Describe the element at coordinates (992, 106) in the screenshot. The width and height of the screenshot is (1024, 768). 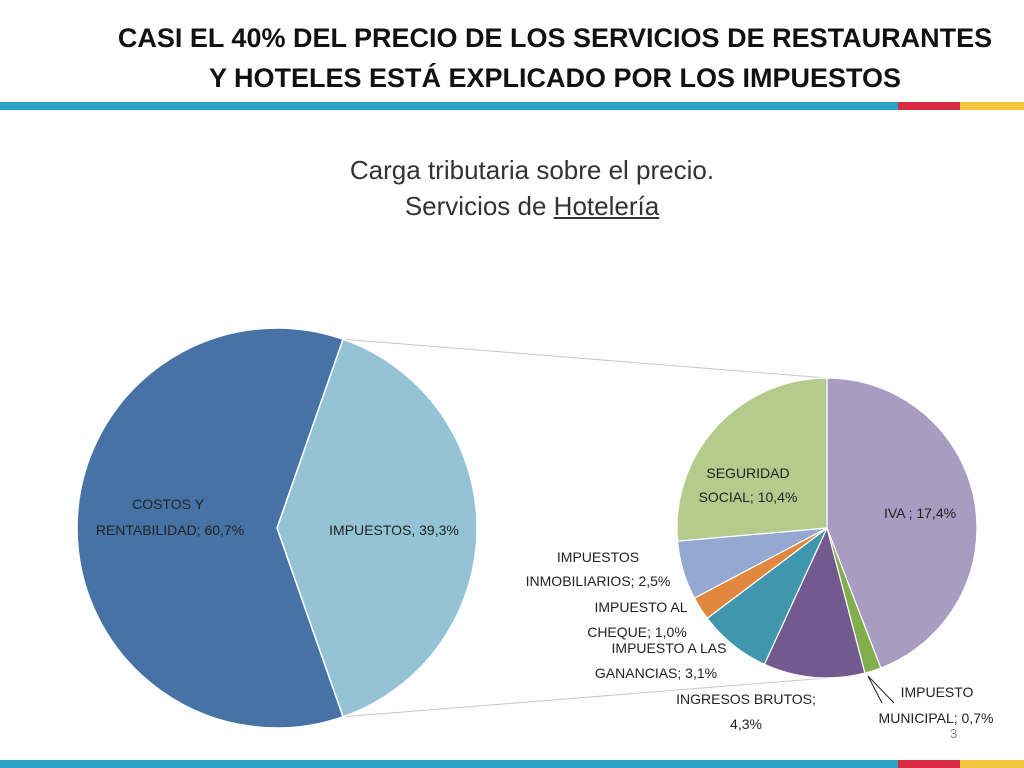
I see `stripe-yellow` at that location.